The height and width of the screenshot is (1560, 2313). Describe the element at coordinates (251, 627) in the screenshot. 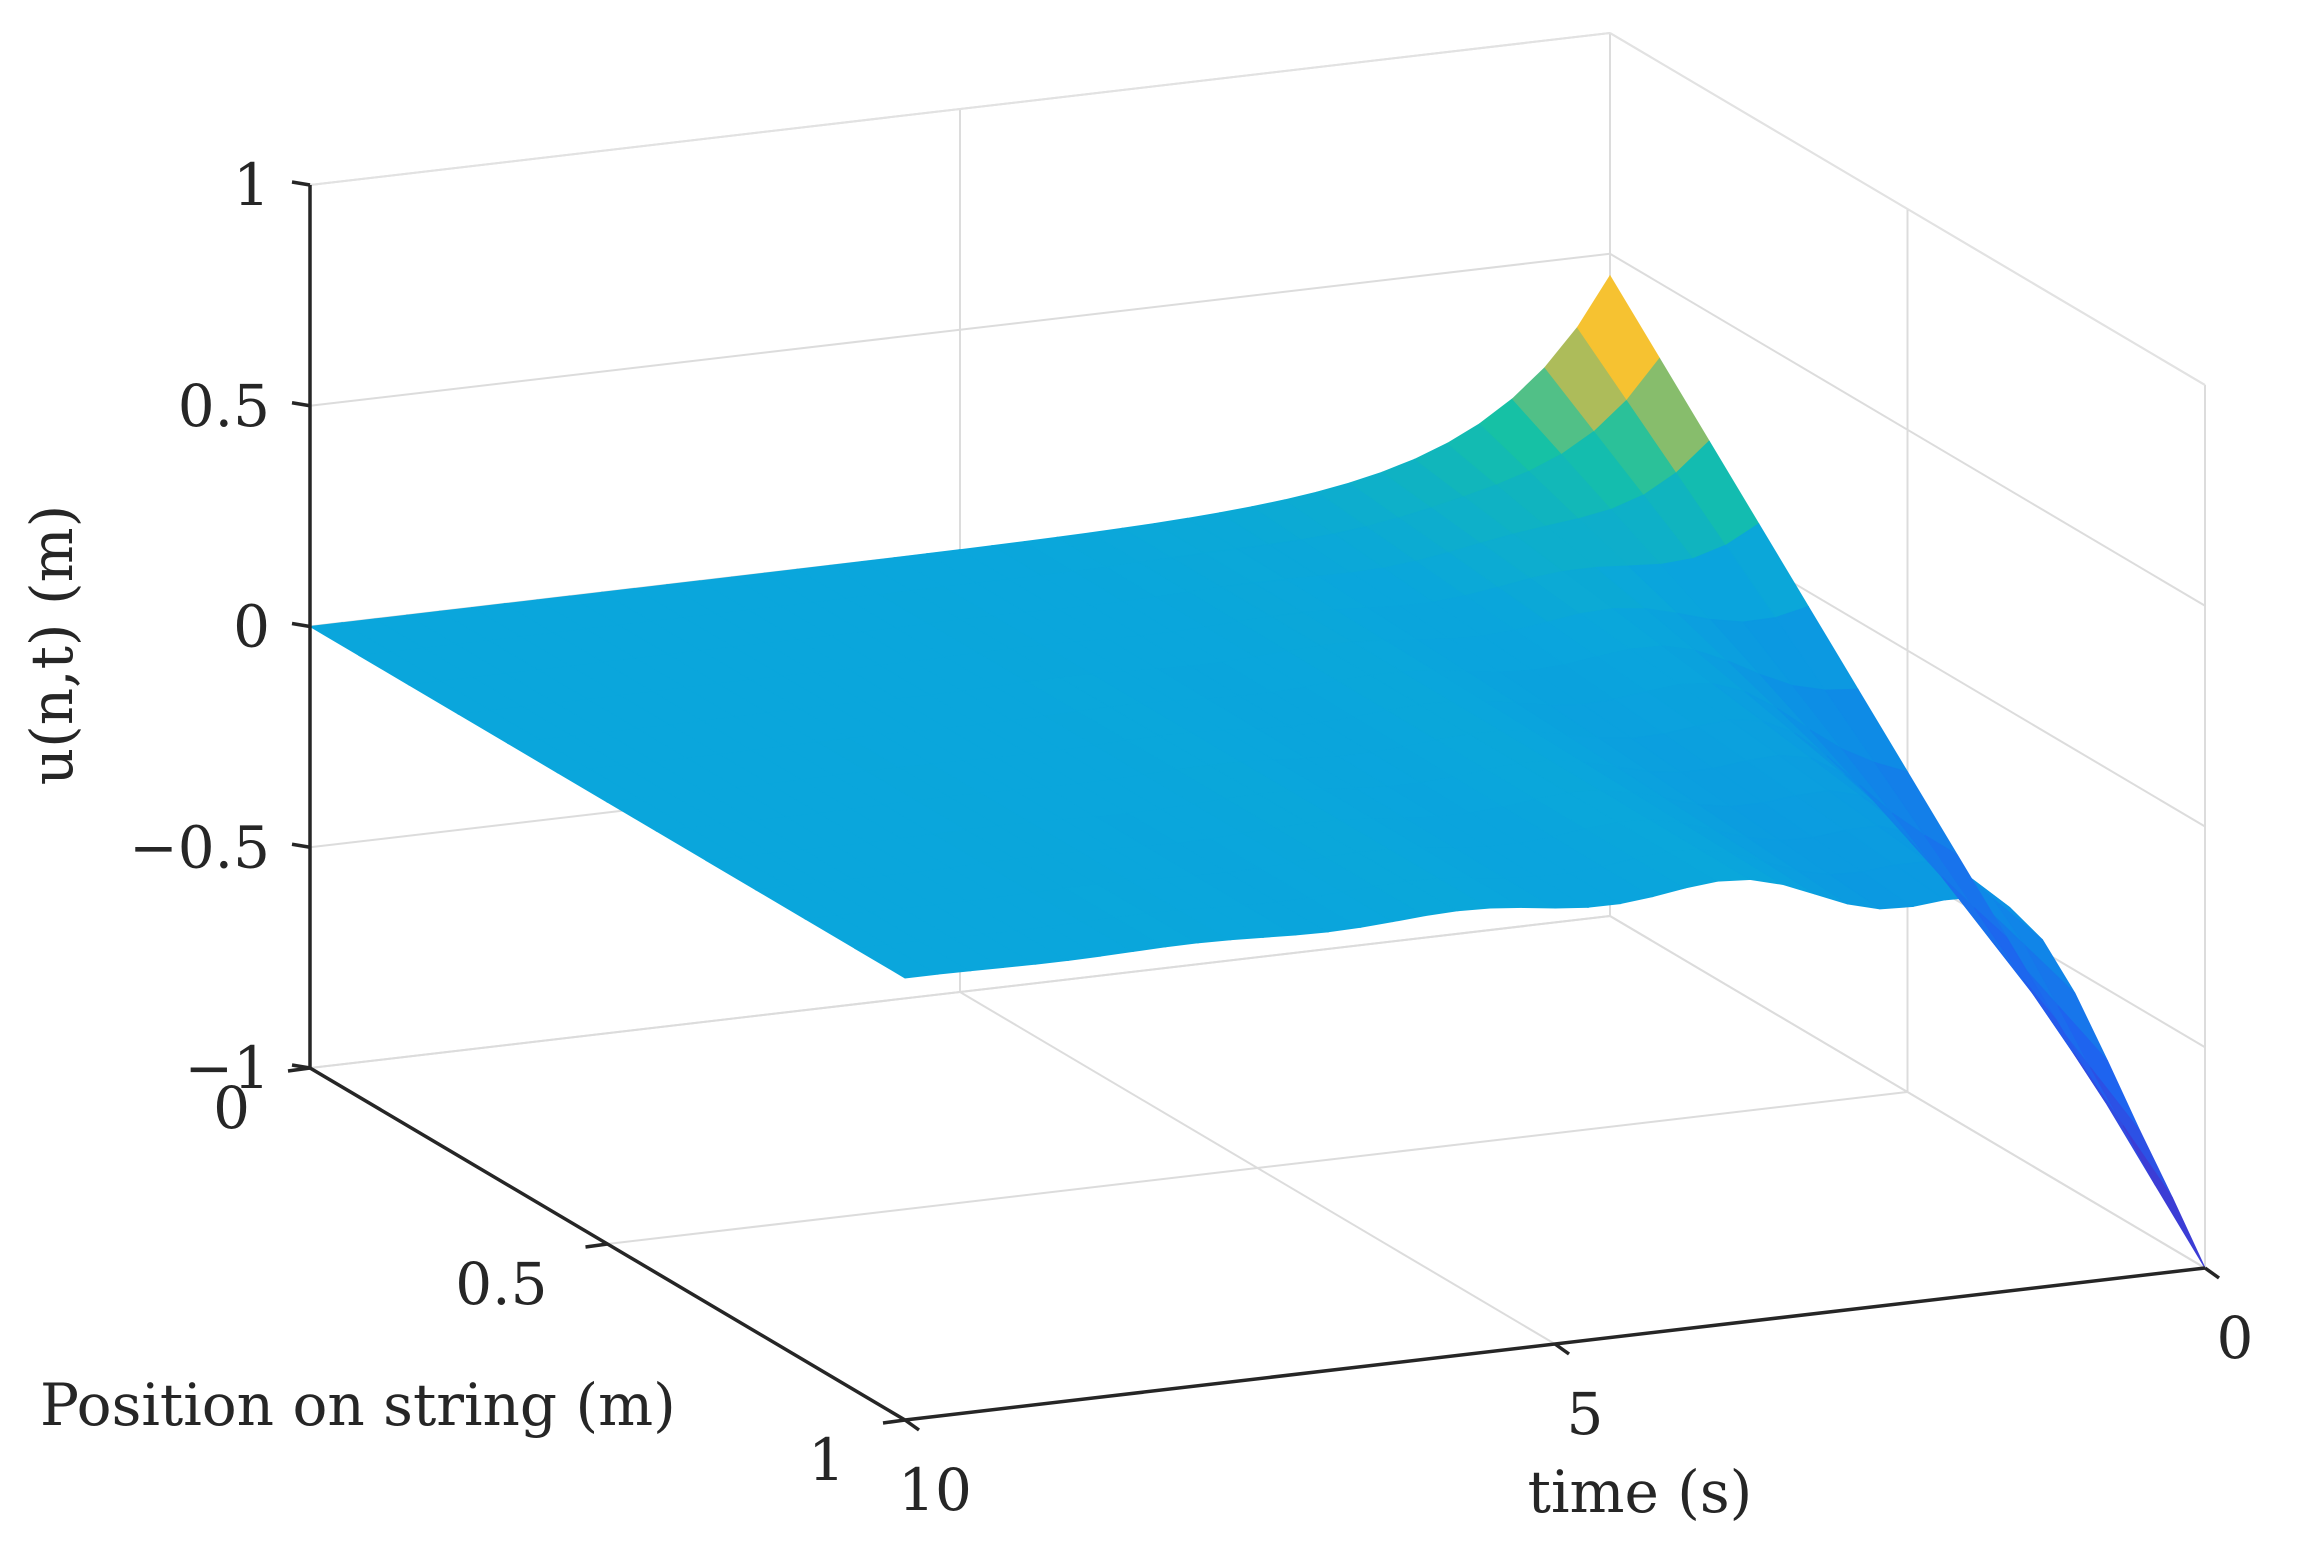

I see `z-tick-label: 0` at that location.